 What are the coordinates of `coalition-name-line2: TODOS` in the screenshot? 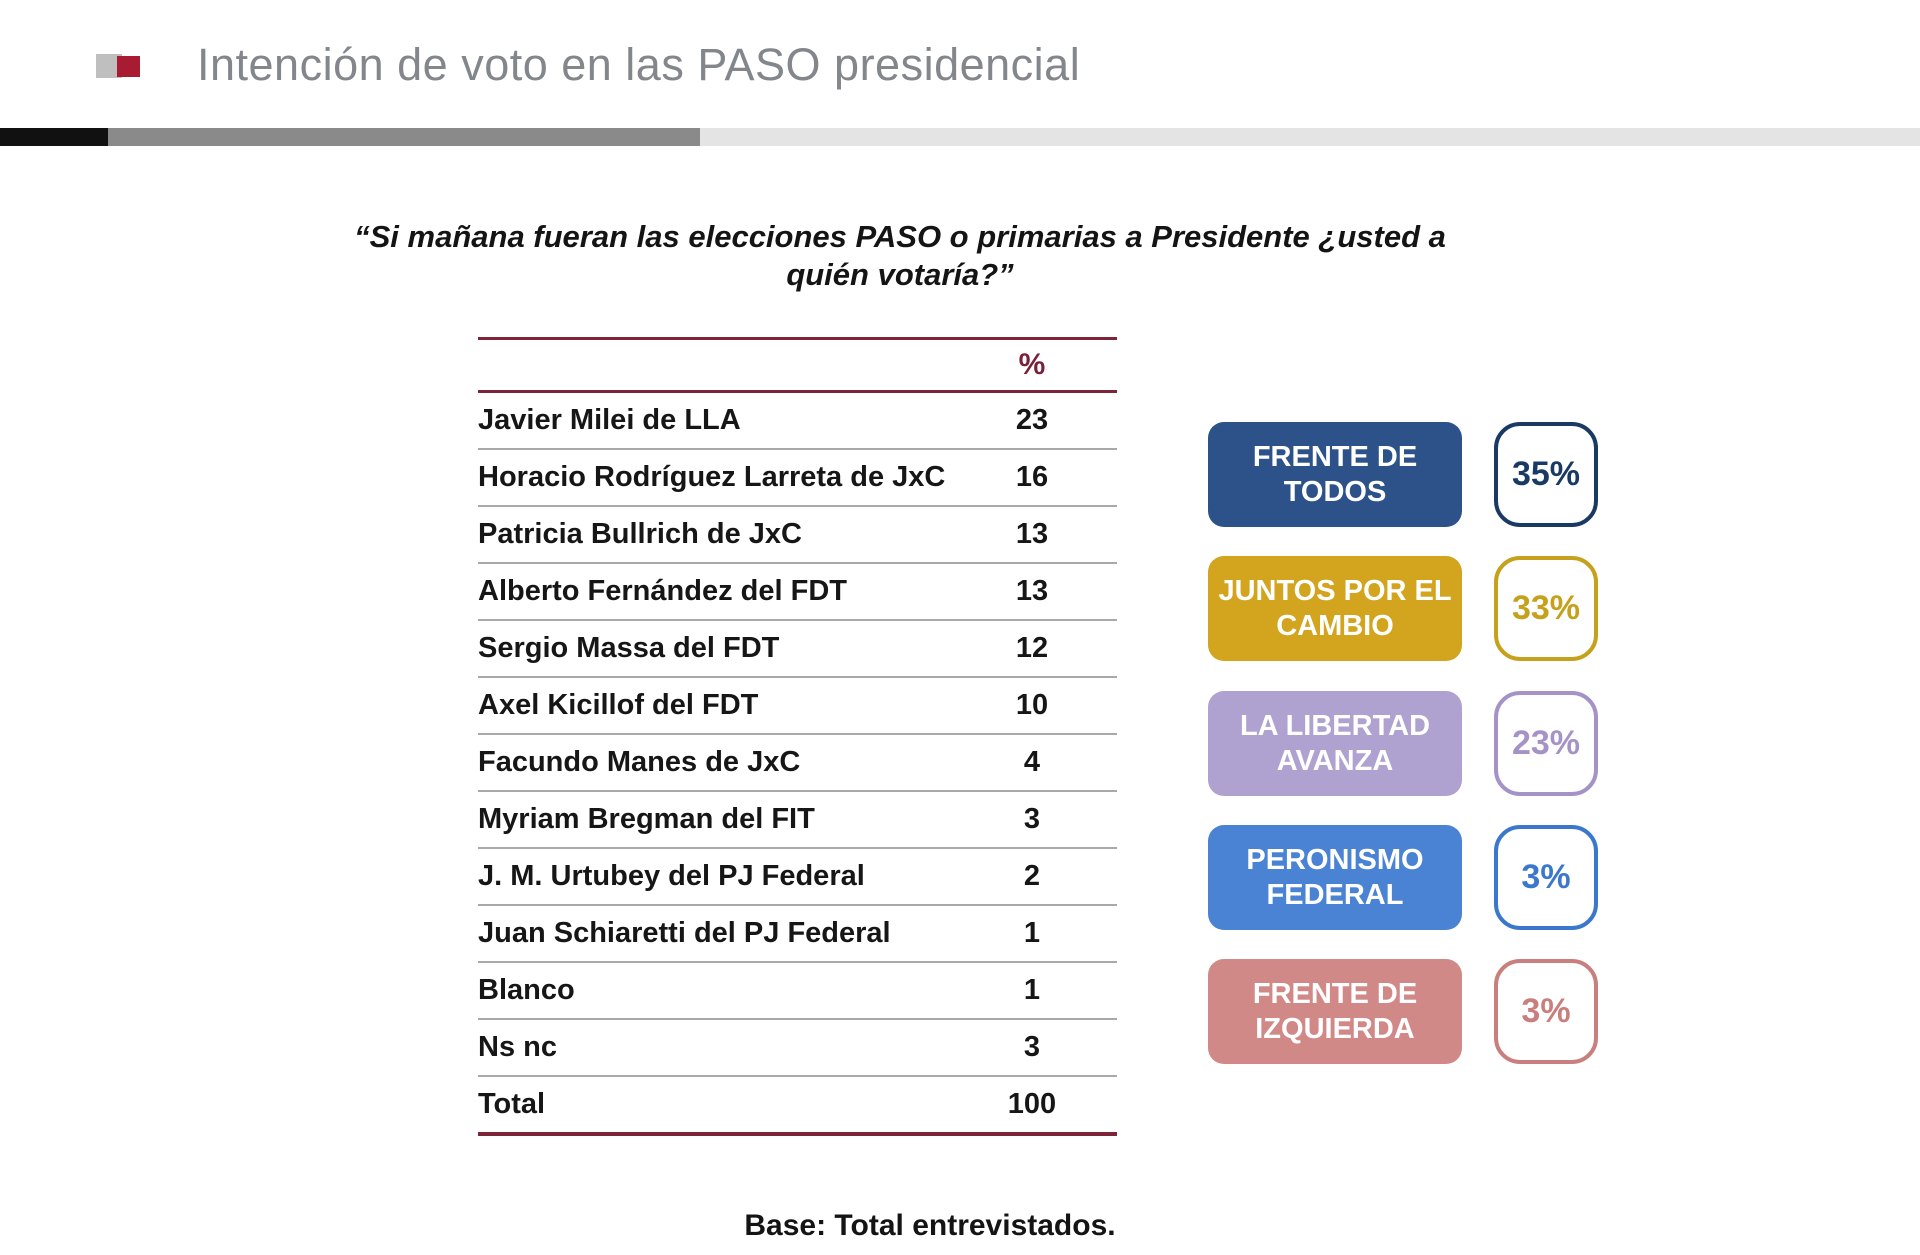 It's located at (1335, 491).